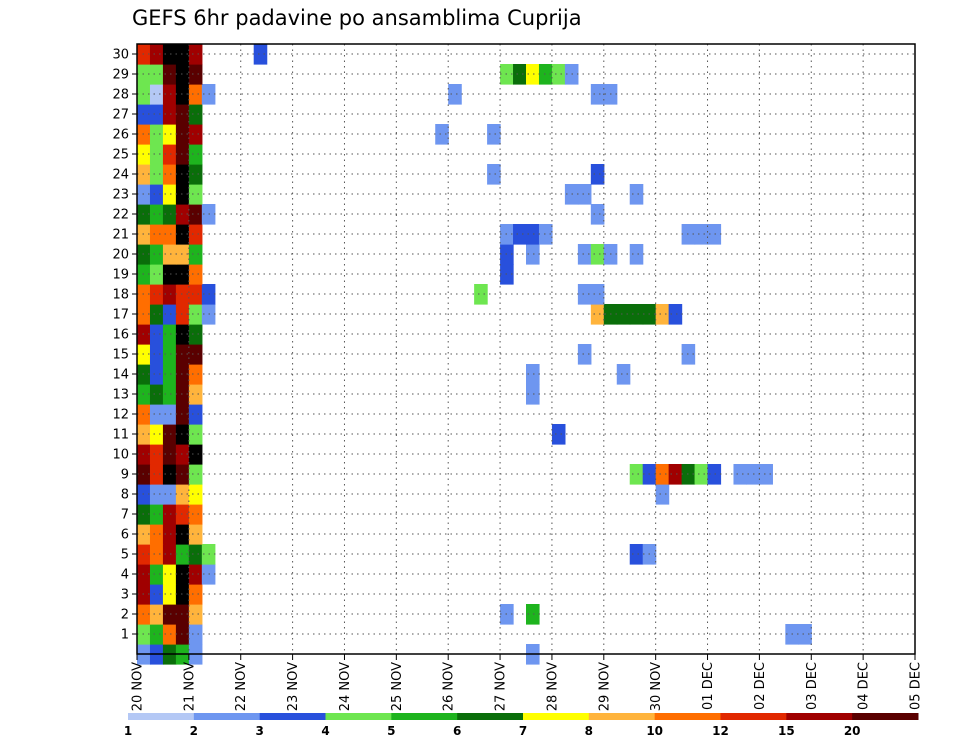 This screenshot has height=742, width=960. Describe the element at coordinates (786, 731) in the screenshot. I see `colorbar-label: 15` at that location.